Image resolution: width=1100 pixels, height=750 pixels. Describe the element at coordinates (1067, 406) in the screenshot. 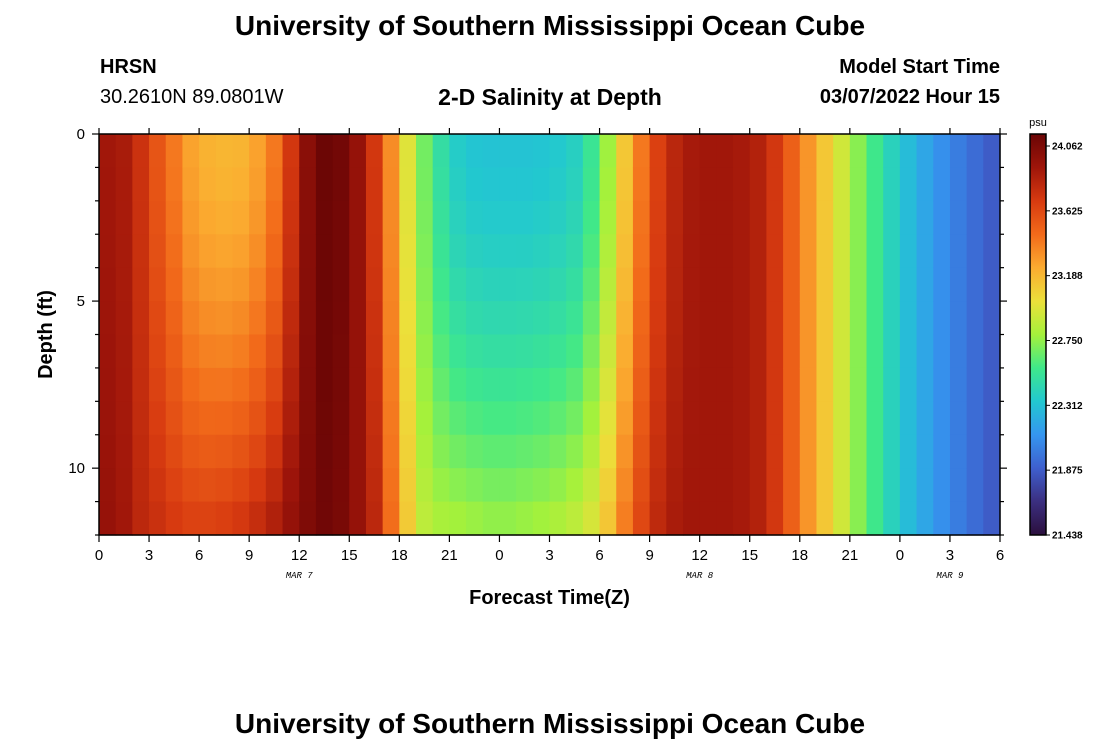

I see `colorbar-tick-label: 22.312` at that location.